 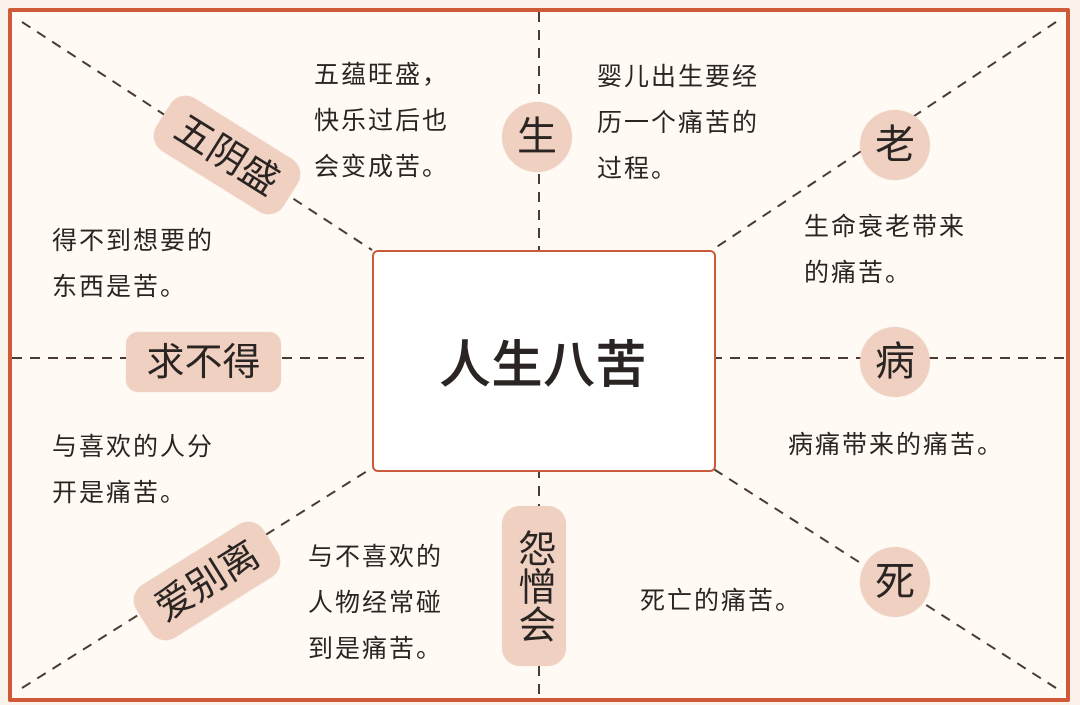 What do you see at coordinates (678, 76) in the screenshot?
I see `desc-sheng-line-1: 婴儿出生要经` at bounding box center [678, 76].